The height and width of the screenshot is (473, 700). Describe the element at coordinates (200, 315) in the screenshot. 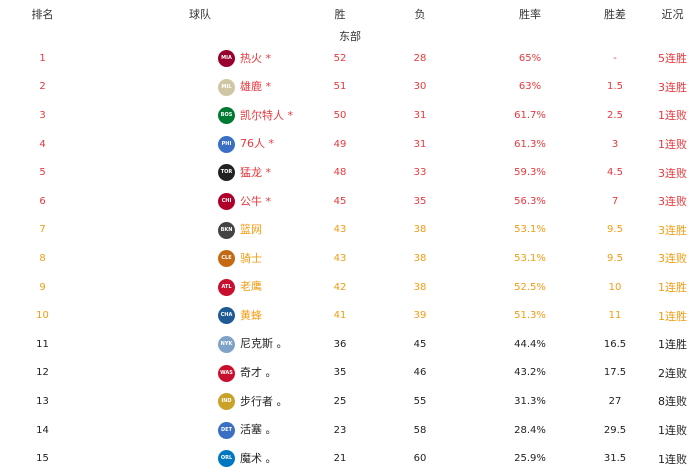

I see `team-cell: CHA 黄蜂` at that location.